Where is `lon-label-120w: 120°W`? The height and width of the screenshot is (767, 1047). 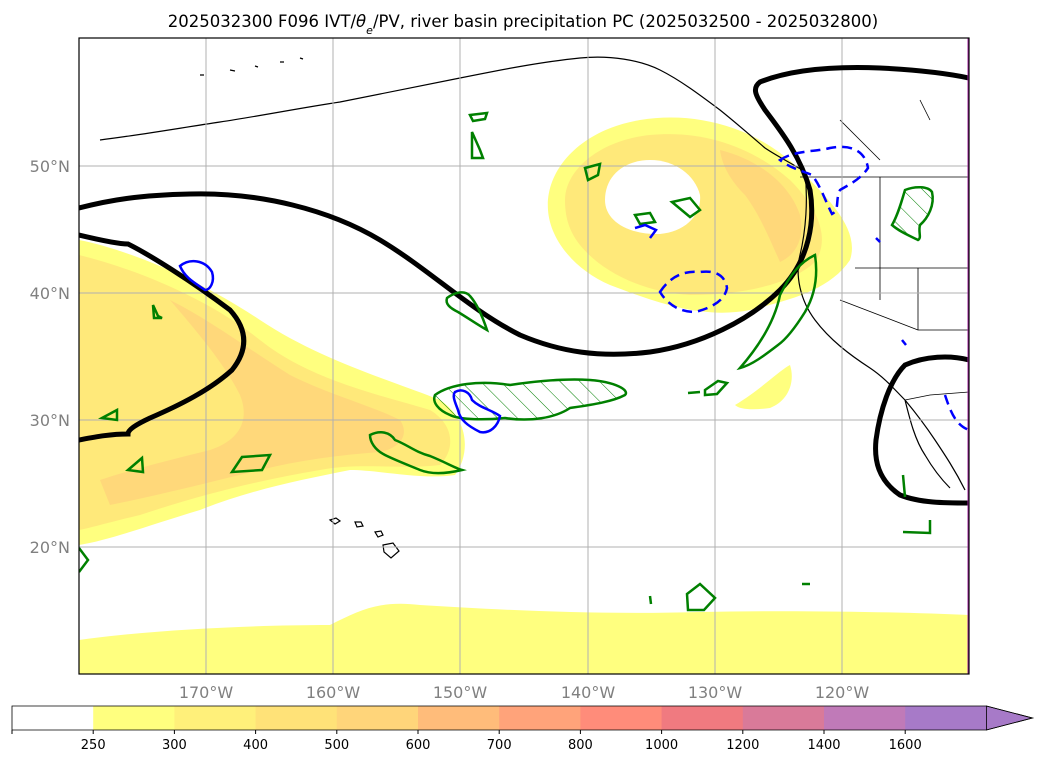 lon-label-120w: 120°W is located at coordinates (842, 692).